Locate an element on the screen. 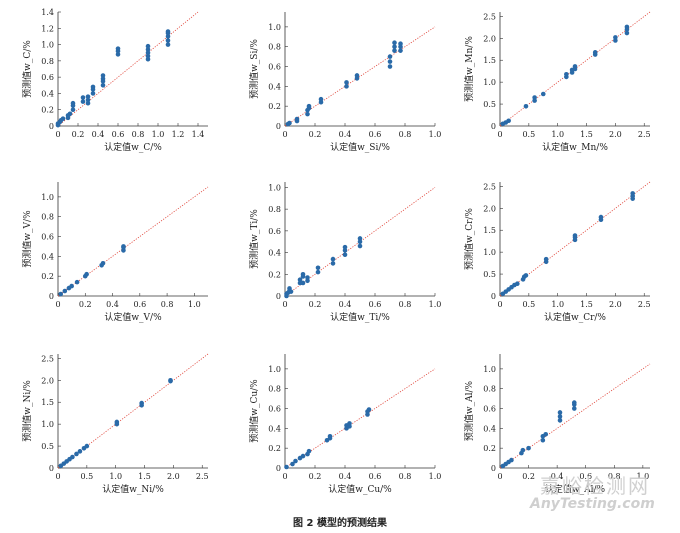  y-axis-label: 预测值w_Cu/% is located at coordinates (254, 411).